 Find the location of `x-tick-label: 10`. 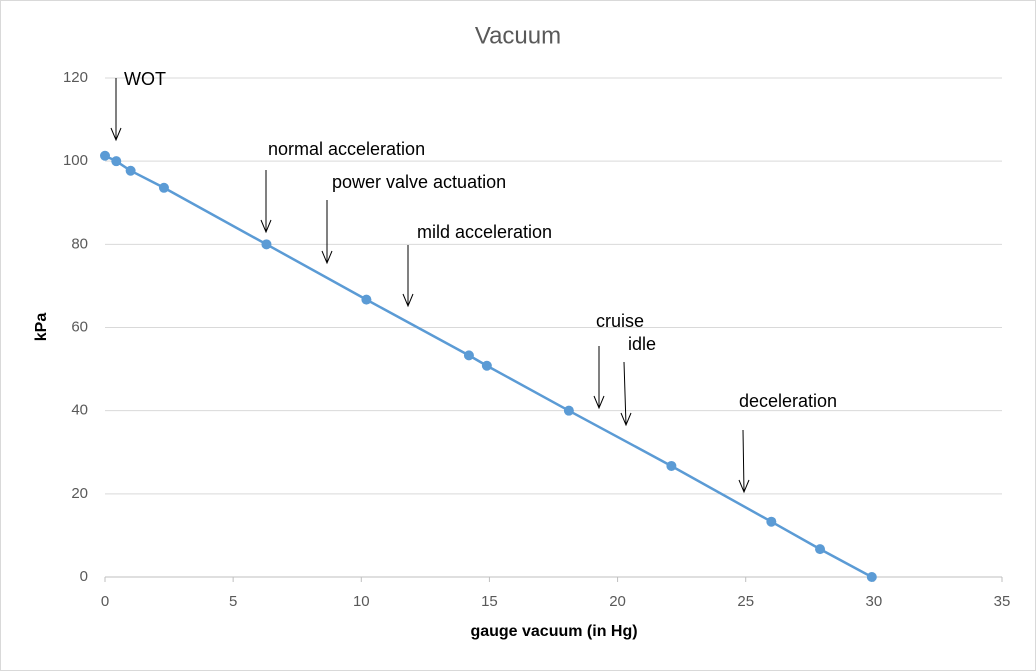

x-tick-label: 10 is located at coordinates (361, 601).